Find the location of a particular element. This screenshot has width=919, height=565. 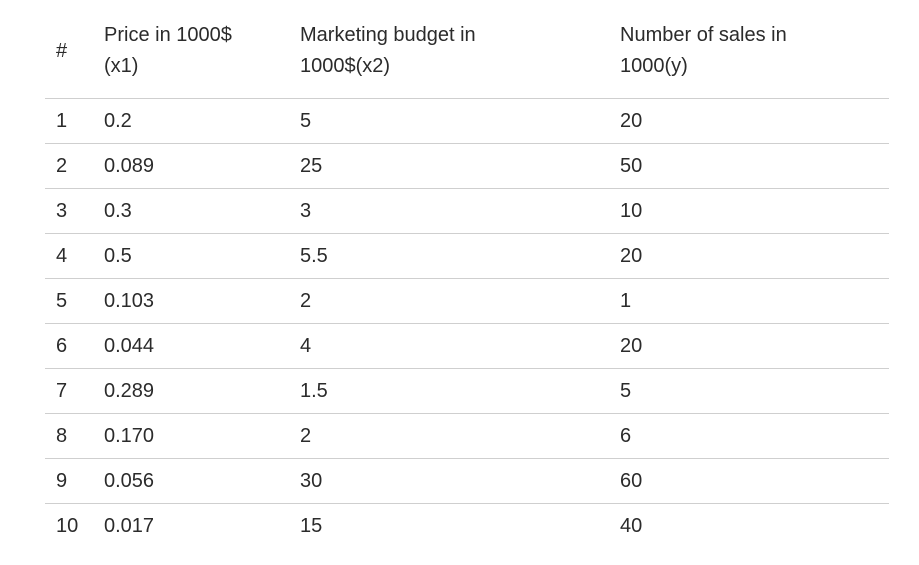

table-row: 4 0.5 5.5 20 is located at coordinates (467, 256).